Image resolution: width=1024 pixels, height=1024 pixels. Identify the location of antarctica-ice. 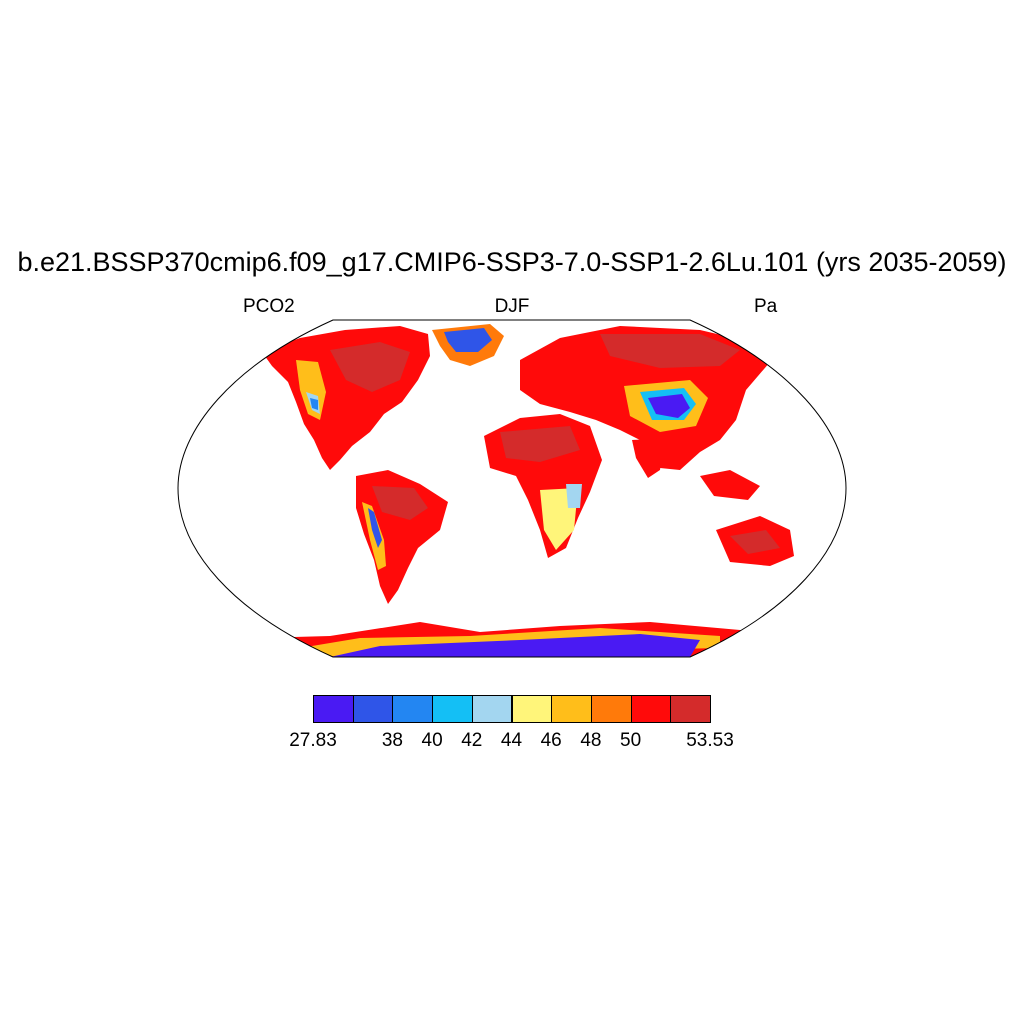
(515, 645).